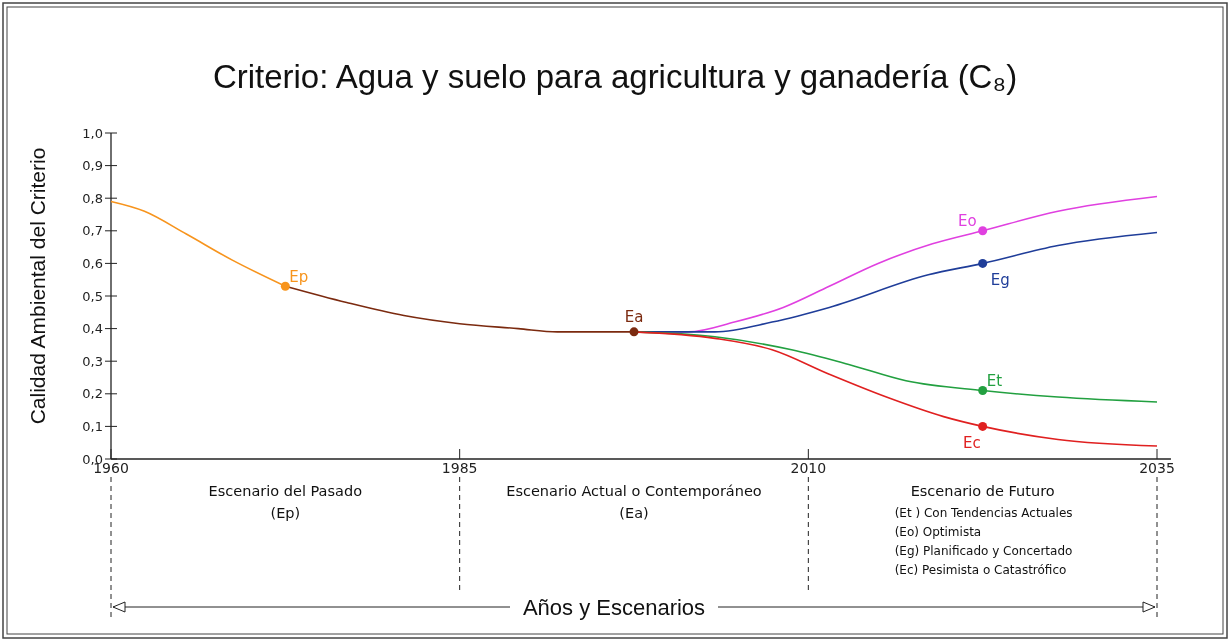  Describe the element at coordinates (285, 502) in the screenshot. I see `text: Escenario del Pasado (Ep)` at that location.